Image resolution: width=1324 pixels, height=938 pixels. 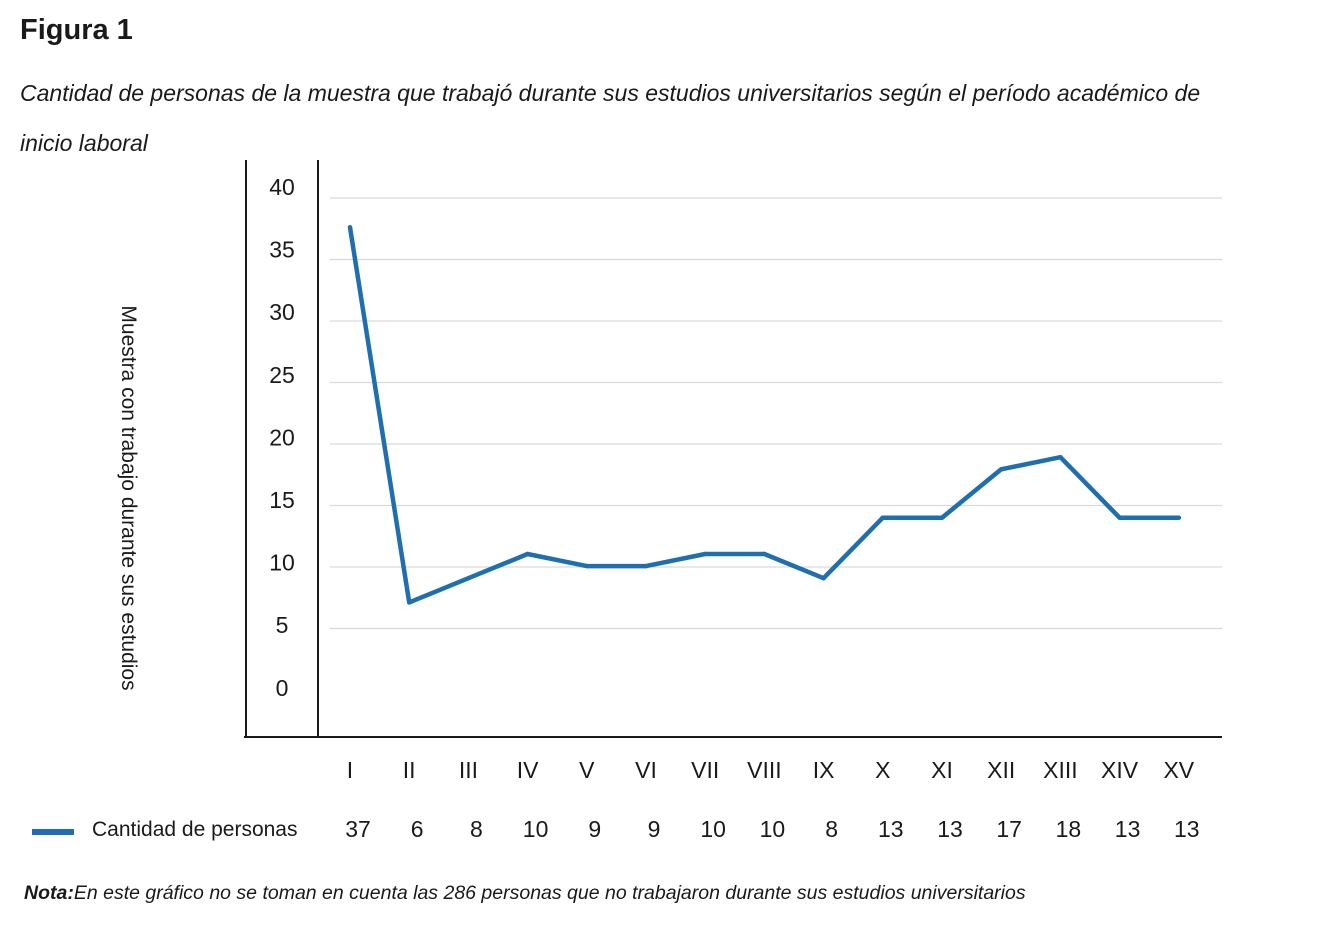 What do you see at coordinates (824, 770) in the screenshot?
I see `x-tick-label: IX` at bounding box center [824, 770].